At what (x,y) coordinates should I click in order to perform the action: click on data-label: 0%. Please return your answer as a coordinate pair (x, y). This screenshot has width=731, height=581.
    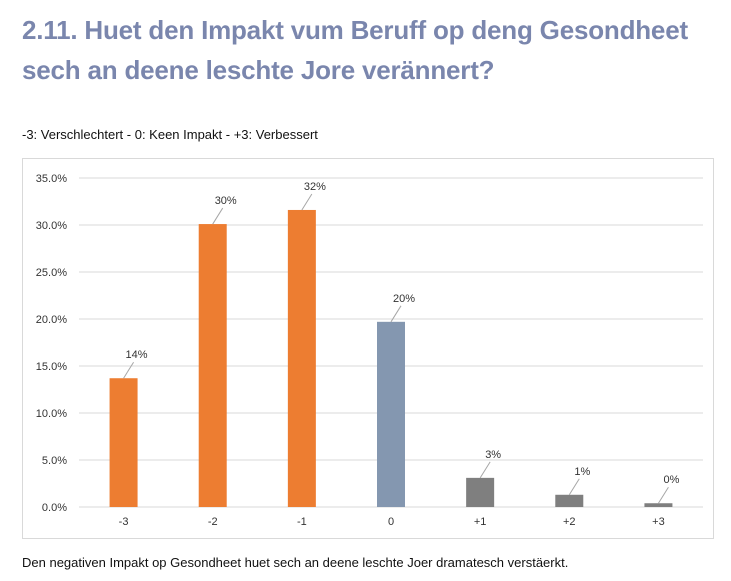
    Looking at the image, I should click on (671, 480).